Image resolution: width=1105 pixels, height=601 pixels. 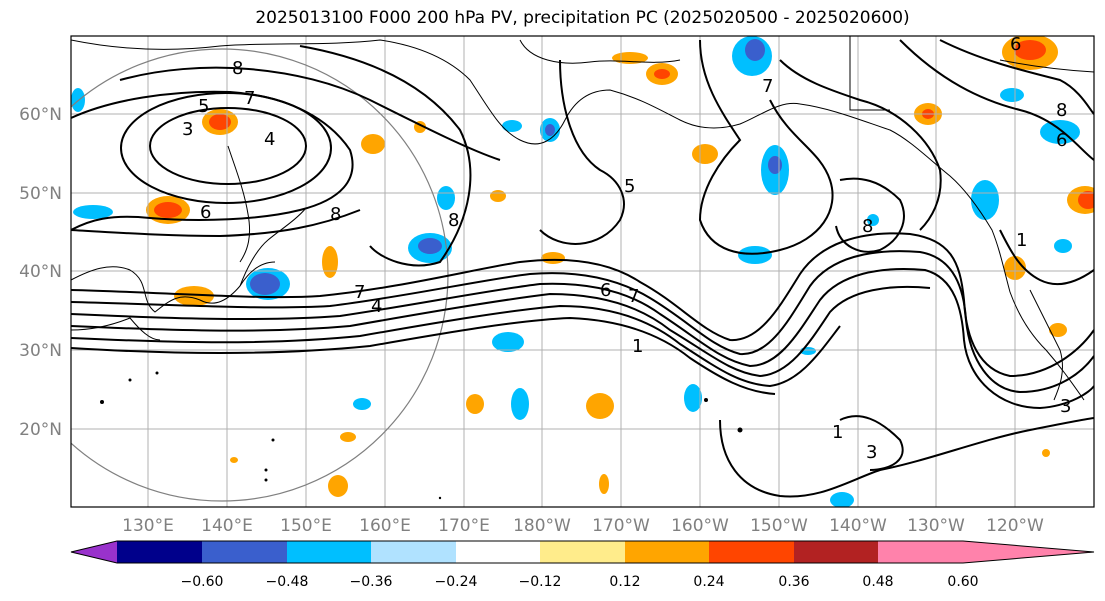 What do you see at coordinates (624, 582) in the screenshot?
I see `colorbar-tick-label: 0.12` at bounding box center [624, 582].